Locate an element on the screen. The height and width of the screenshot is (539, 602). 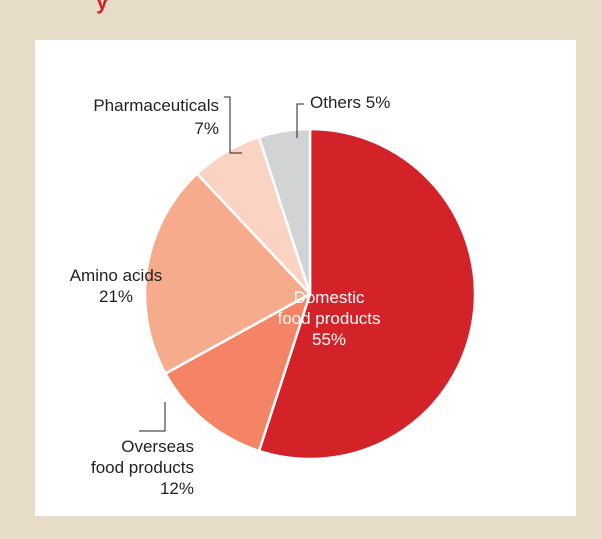
slice-label-pharmaceuticals: Pharmaceuticals 7% is located at coordinates (156, 117).